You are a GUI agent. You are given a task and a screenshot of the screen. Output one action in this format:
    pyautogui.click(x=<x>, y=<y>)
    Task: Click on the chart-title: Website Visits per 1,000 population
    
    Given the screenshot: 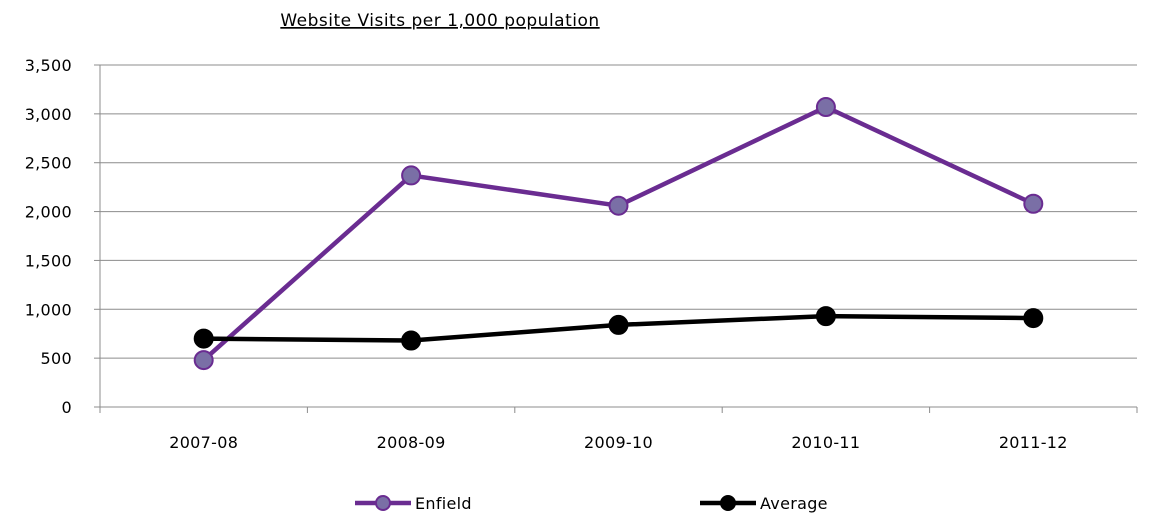 What is the action you would take?
    pyautogui.click(x=439, y=21)
    